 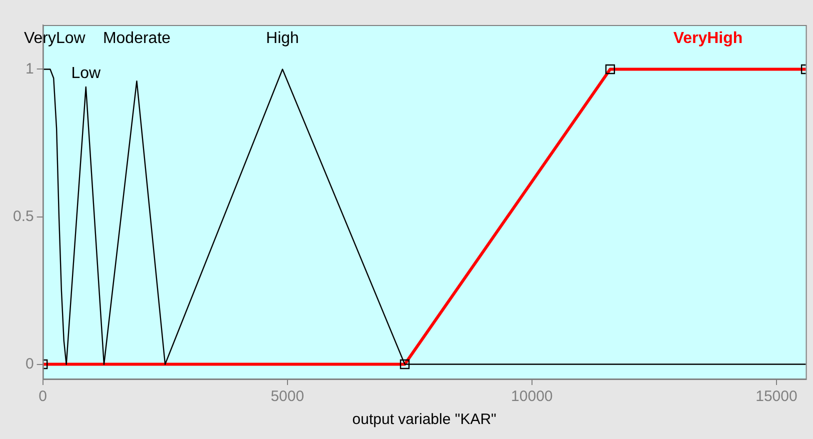 What do you see at coordinates (282, 38) in the screenshot?
I see `series-label: High` at bounding box center [282, 38].